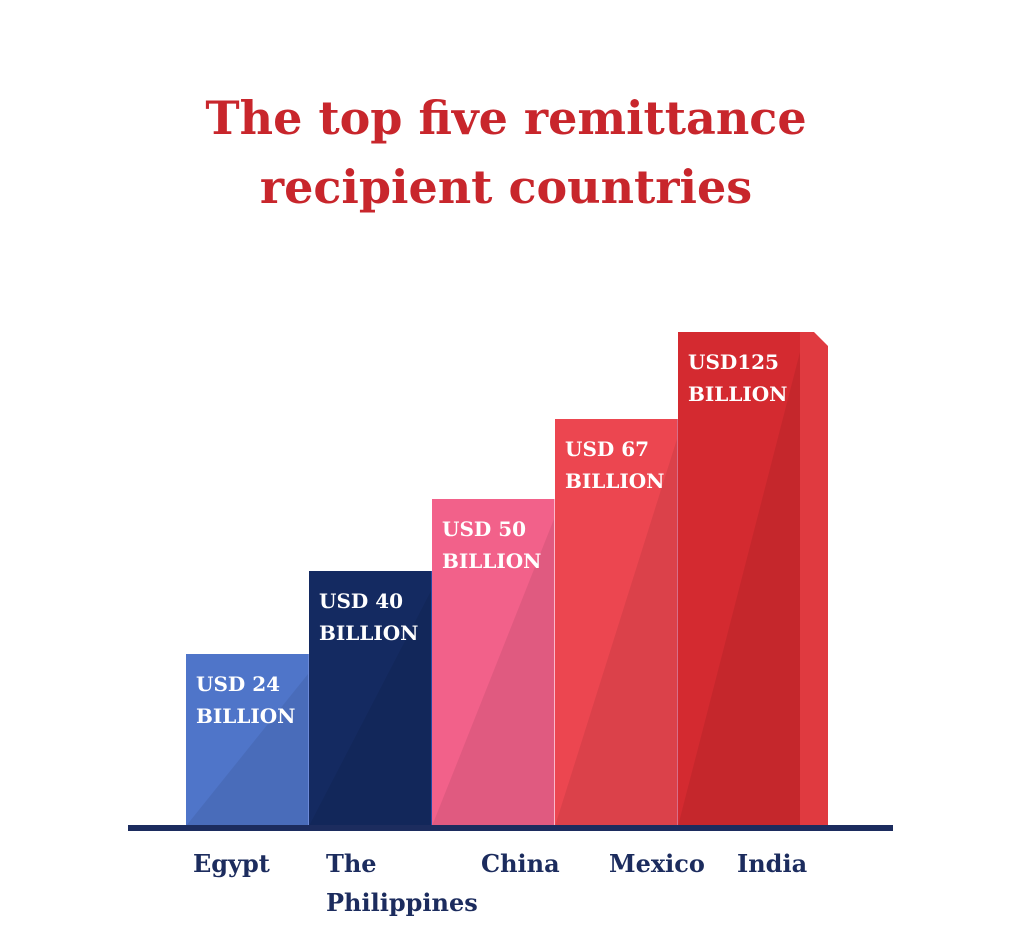 This screenshot has width=1020, height=941. What do you see at coordinates (361, 601) in the screenshot?
I see `bar-value-label: USD 40` at bounding box center [361, 601].